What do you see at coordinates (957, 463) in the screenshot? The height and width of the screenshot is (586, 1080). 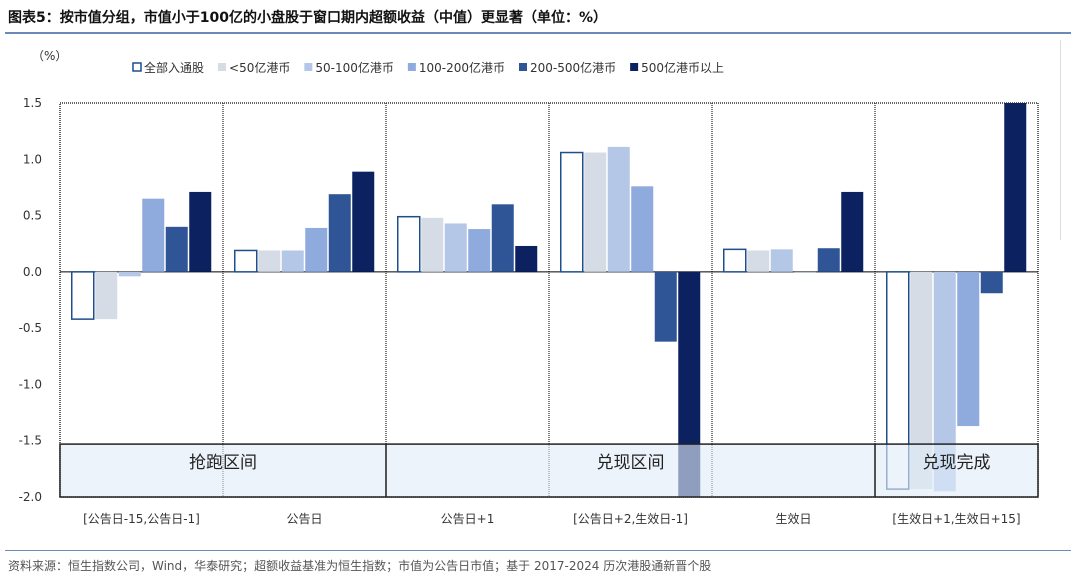 I see `phase-label: 兑现完成` at bounding box center [957, 463].